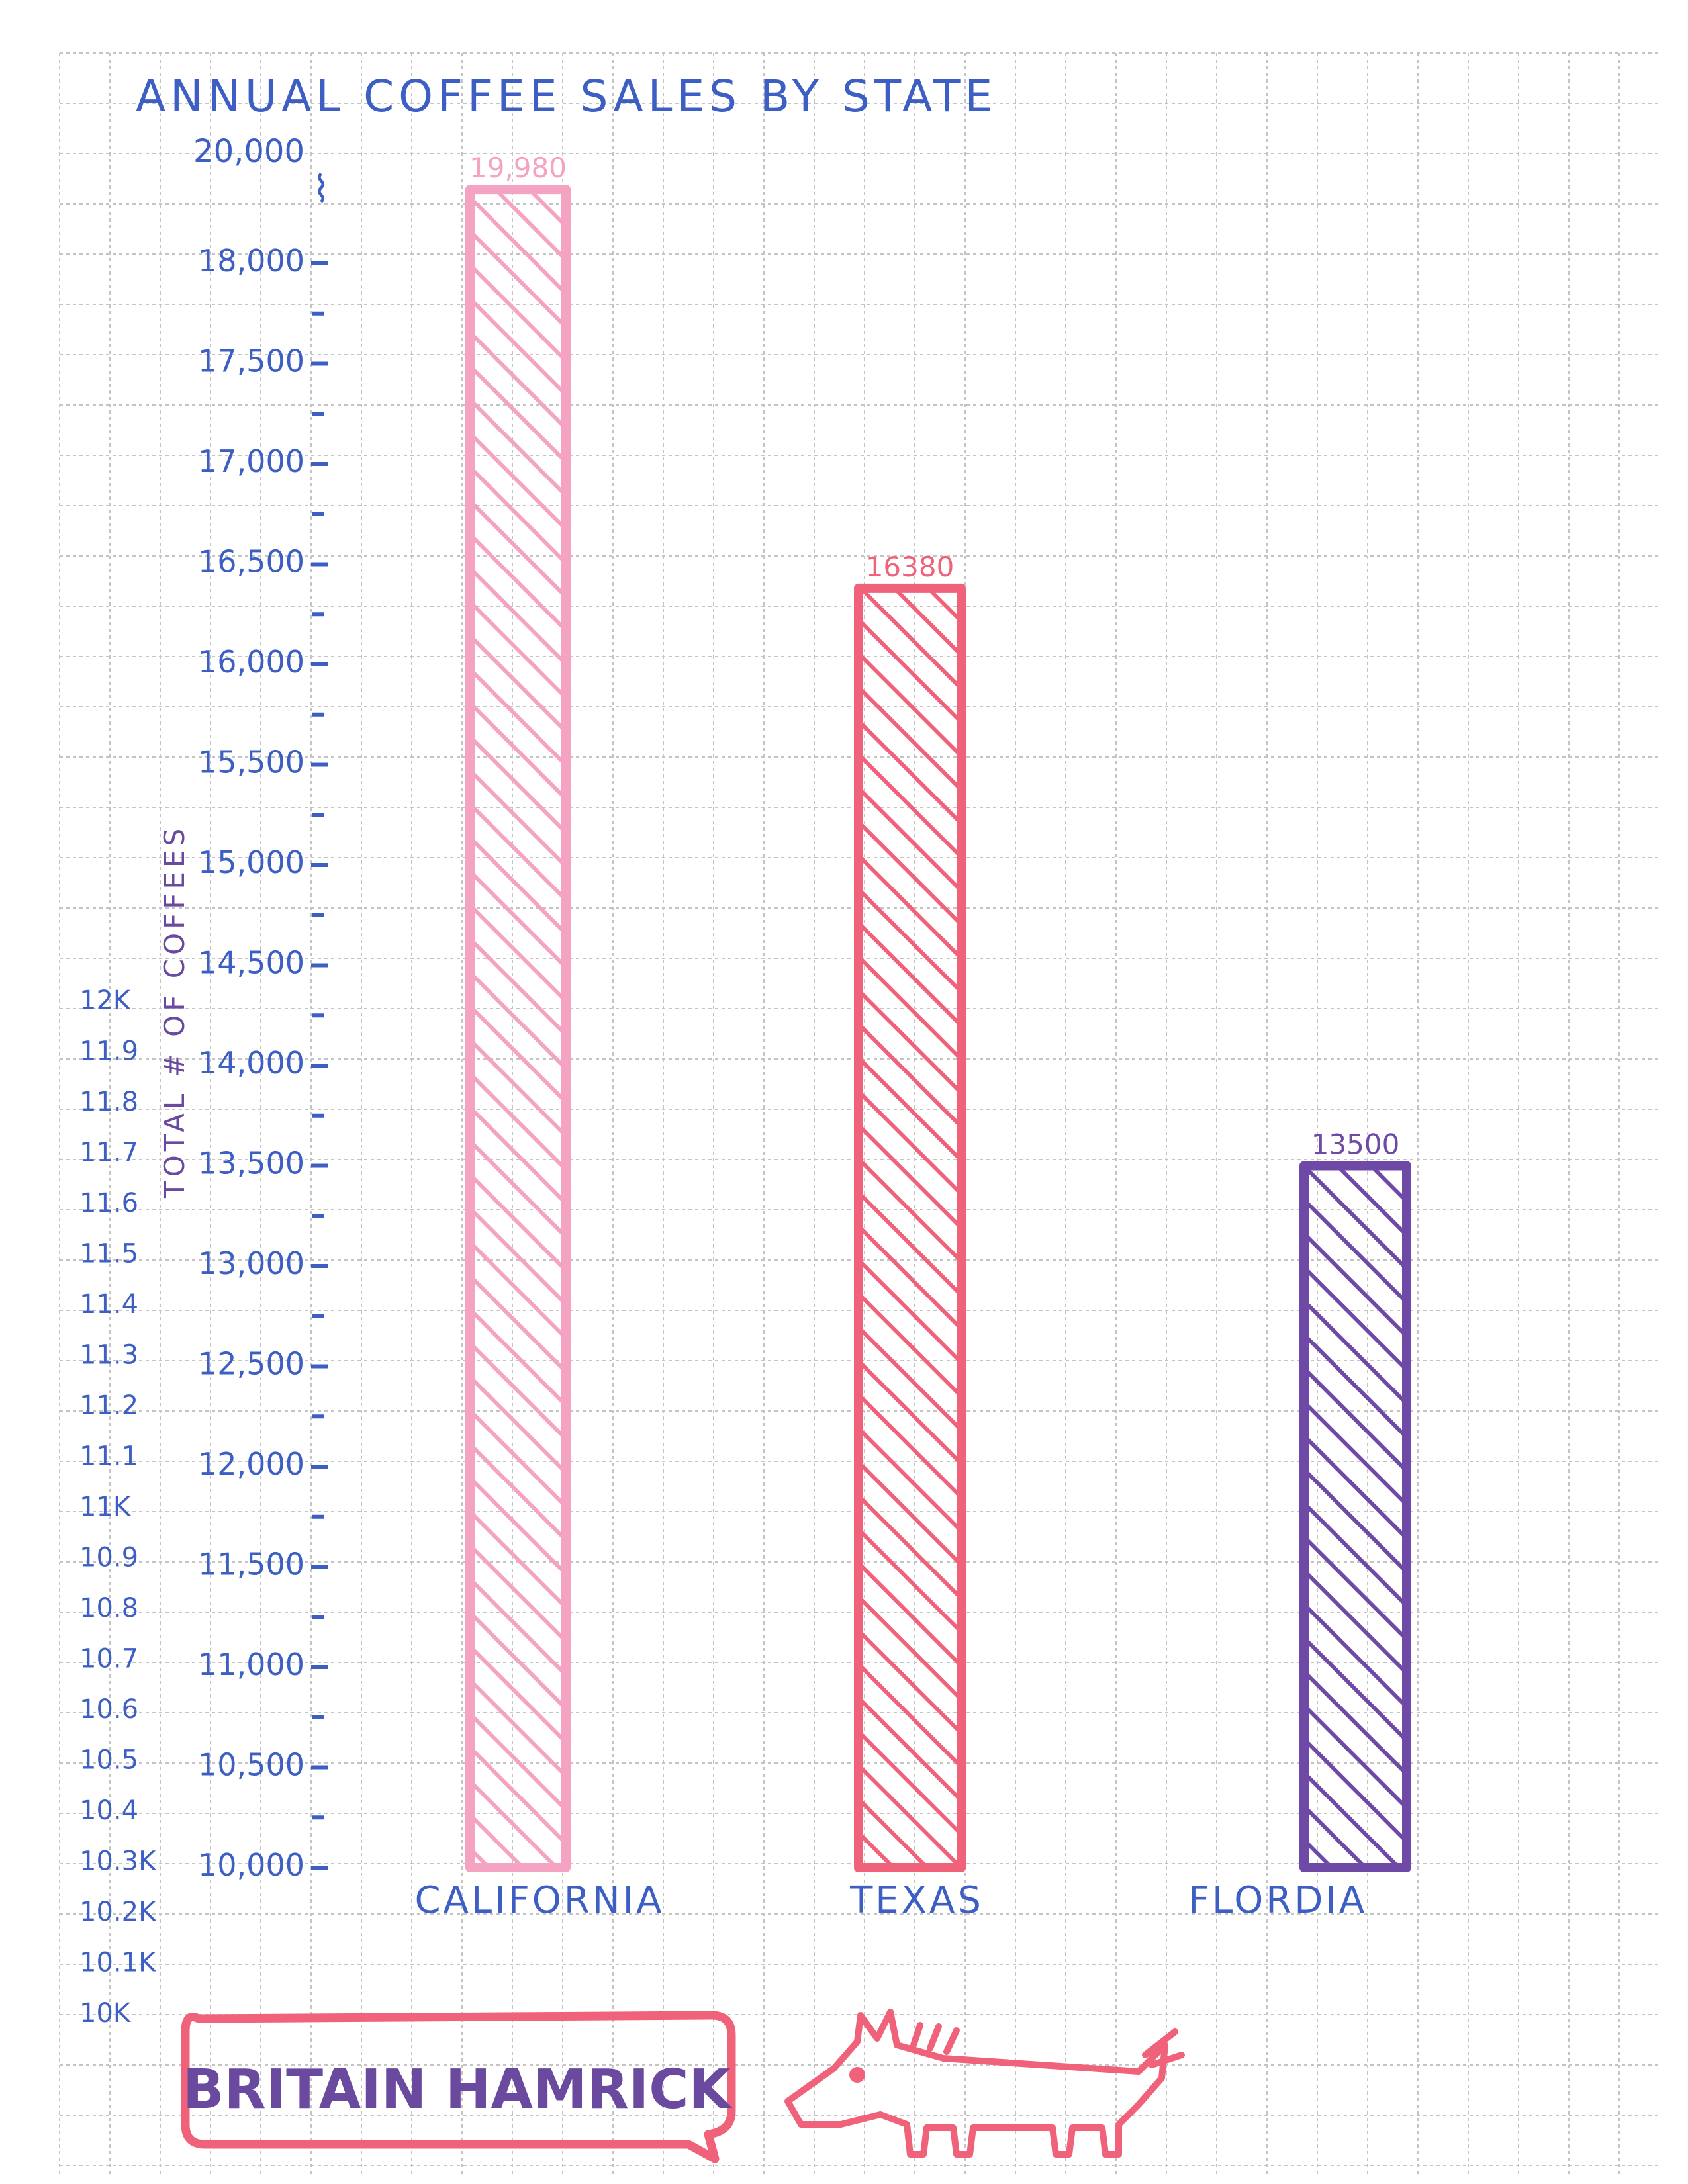 The width and height of the screenshot is (1688, 2184). Describe the element at coordinates (118, 1963) in the screenshot. I see `scale-label: 10.1K` at that location.